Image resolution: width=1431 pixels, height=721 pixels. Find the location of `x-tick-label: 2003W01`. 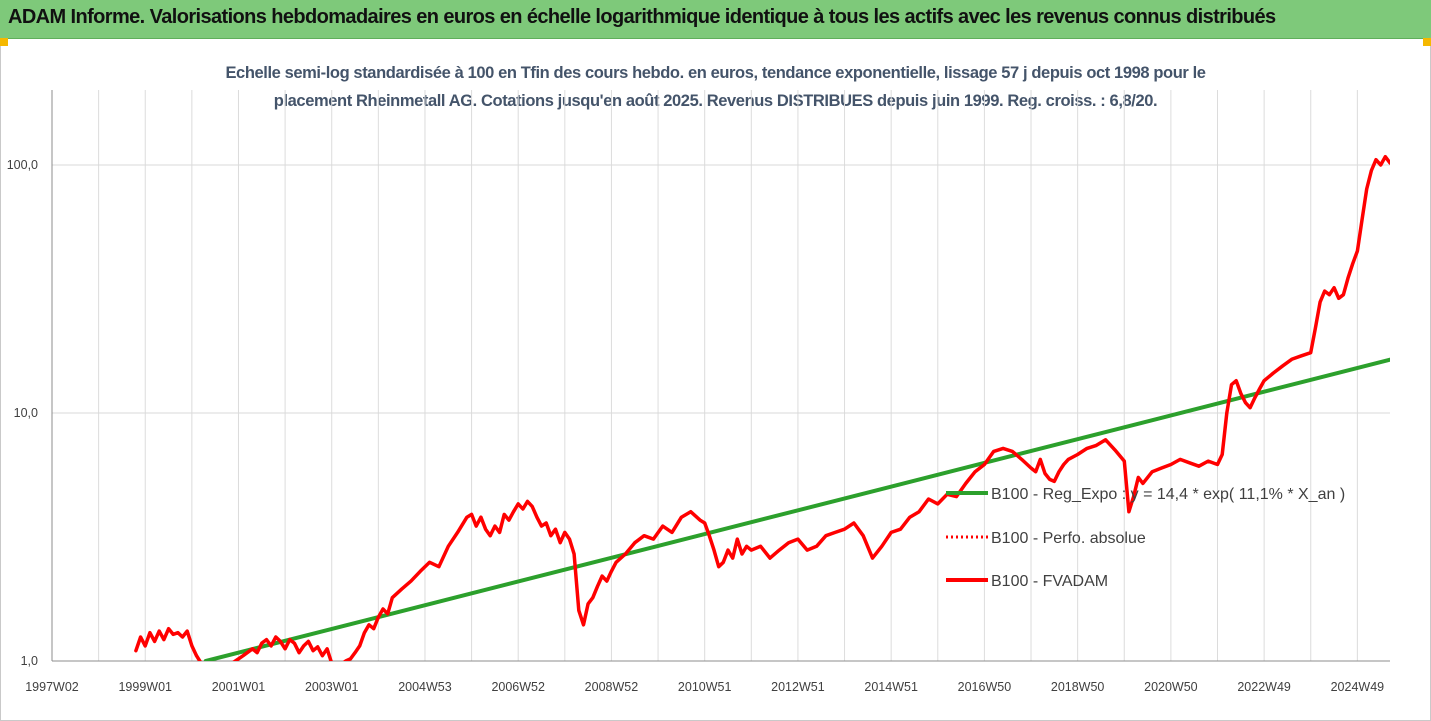

x-tick-label: 2003W01 is located at coordinates (332, 687).